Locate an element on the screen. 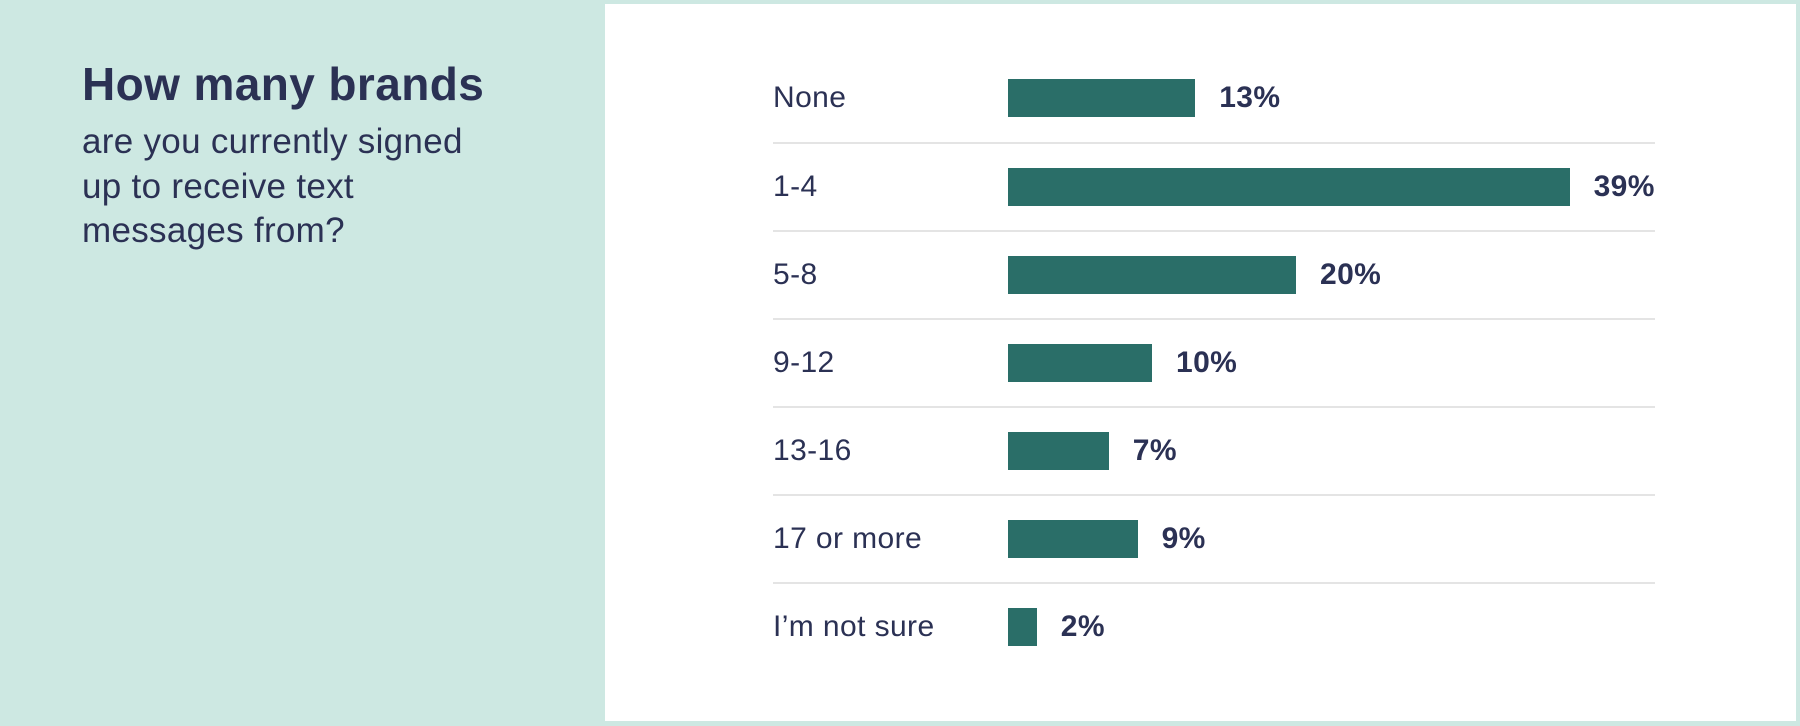 The width and height of the screenshot is (1800, 726). category-label-i-m-not-sure: I’m not sure is located at coordinates (854, 626).